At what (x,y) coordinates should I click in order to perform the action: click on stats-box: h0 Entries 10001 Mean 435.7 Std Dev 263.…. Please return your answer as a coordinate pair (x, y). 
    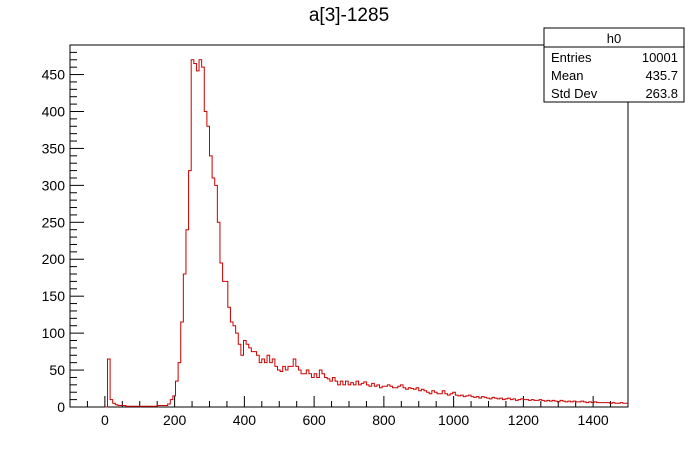
    Looking at the image, I should click on (614, 65).